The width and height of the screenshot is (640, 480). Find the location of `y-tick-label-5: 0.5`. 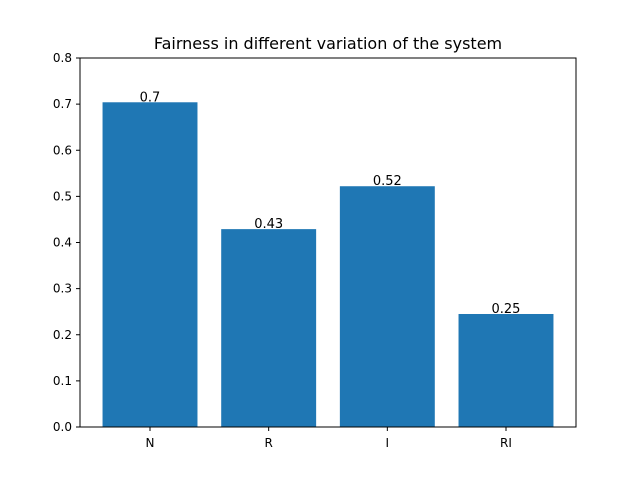

y-tick-label-5: 0.5 is located at coordinates (62, 196).